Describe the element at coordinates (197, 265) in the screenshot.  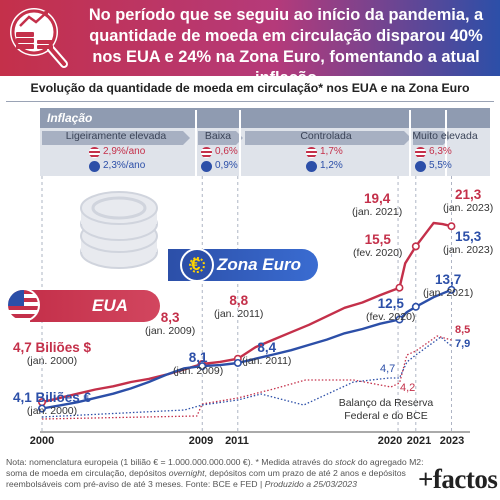
I see `eu-flag-badge-icon: €` at that location.